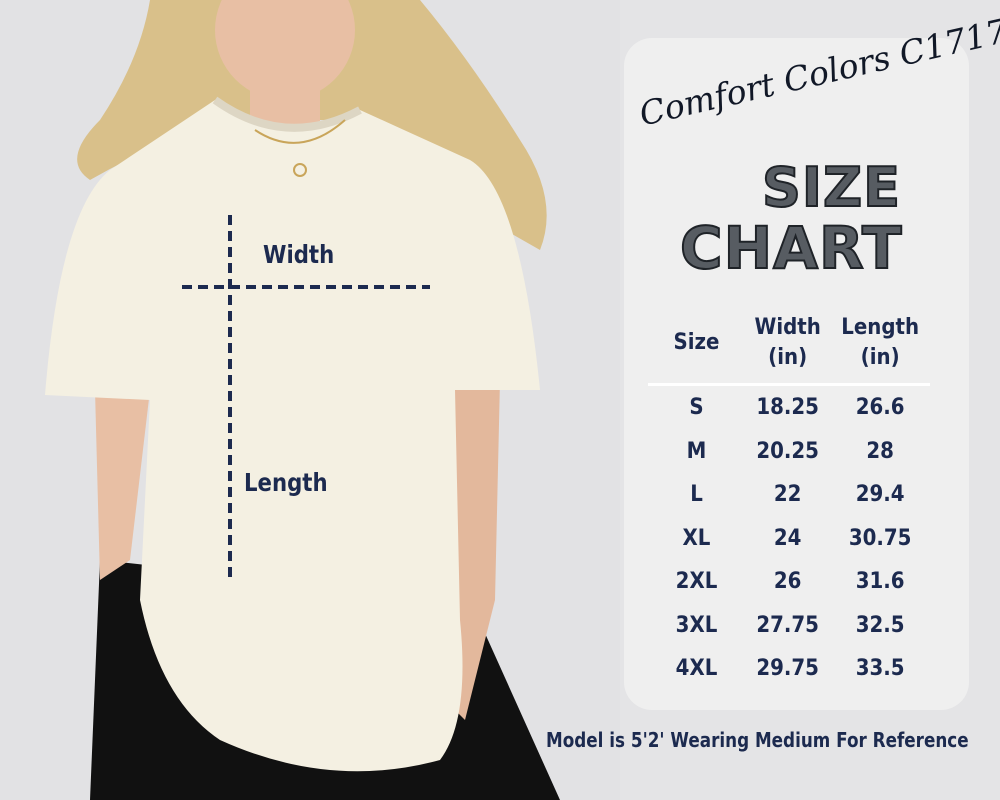  I want to click on cell-width: 22, so click(787, 495).